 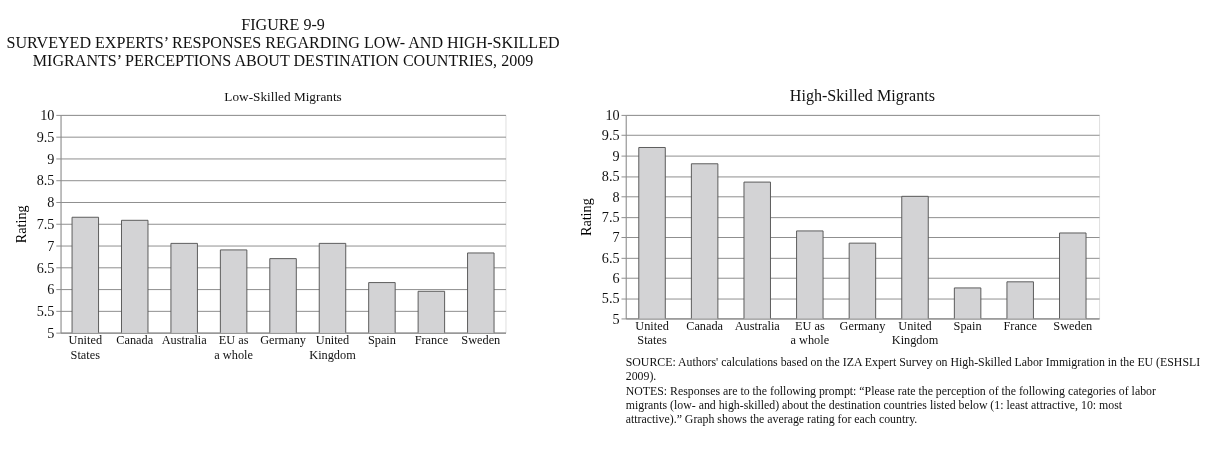 I want to click on chart-title: FIGURE 9-9 SURVEYED EXPERTS’ RESPONSES REGARDING LOW- AND HIGH-SKILLED MIGRANTS’ PERCEPTIONS ABOUT DESTINATION COUNTRIES, 2009, so click(x=283, y=42).